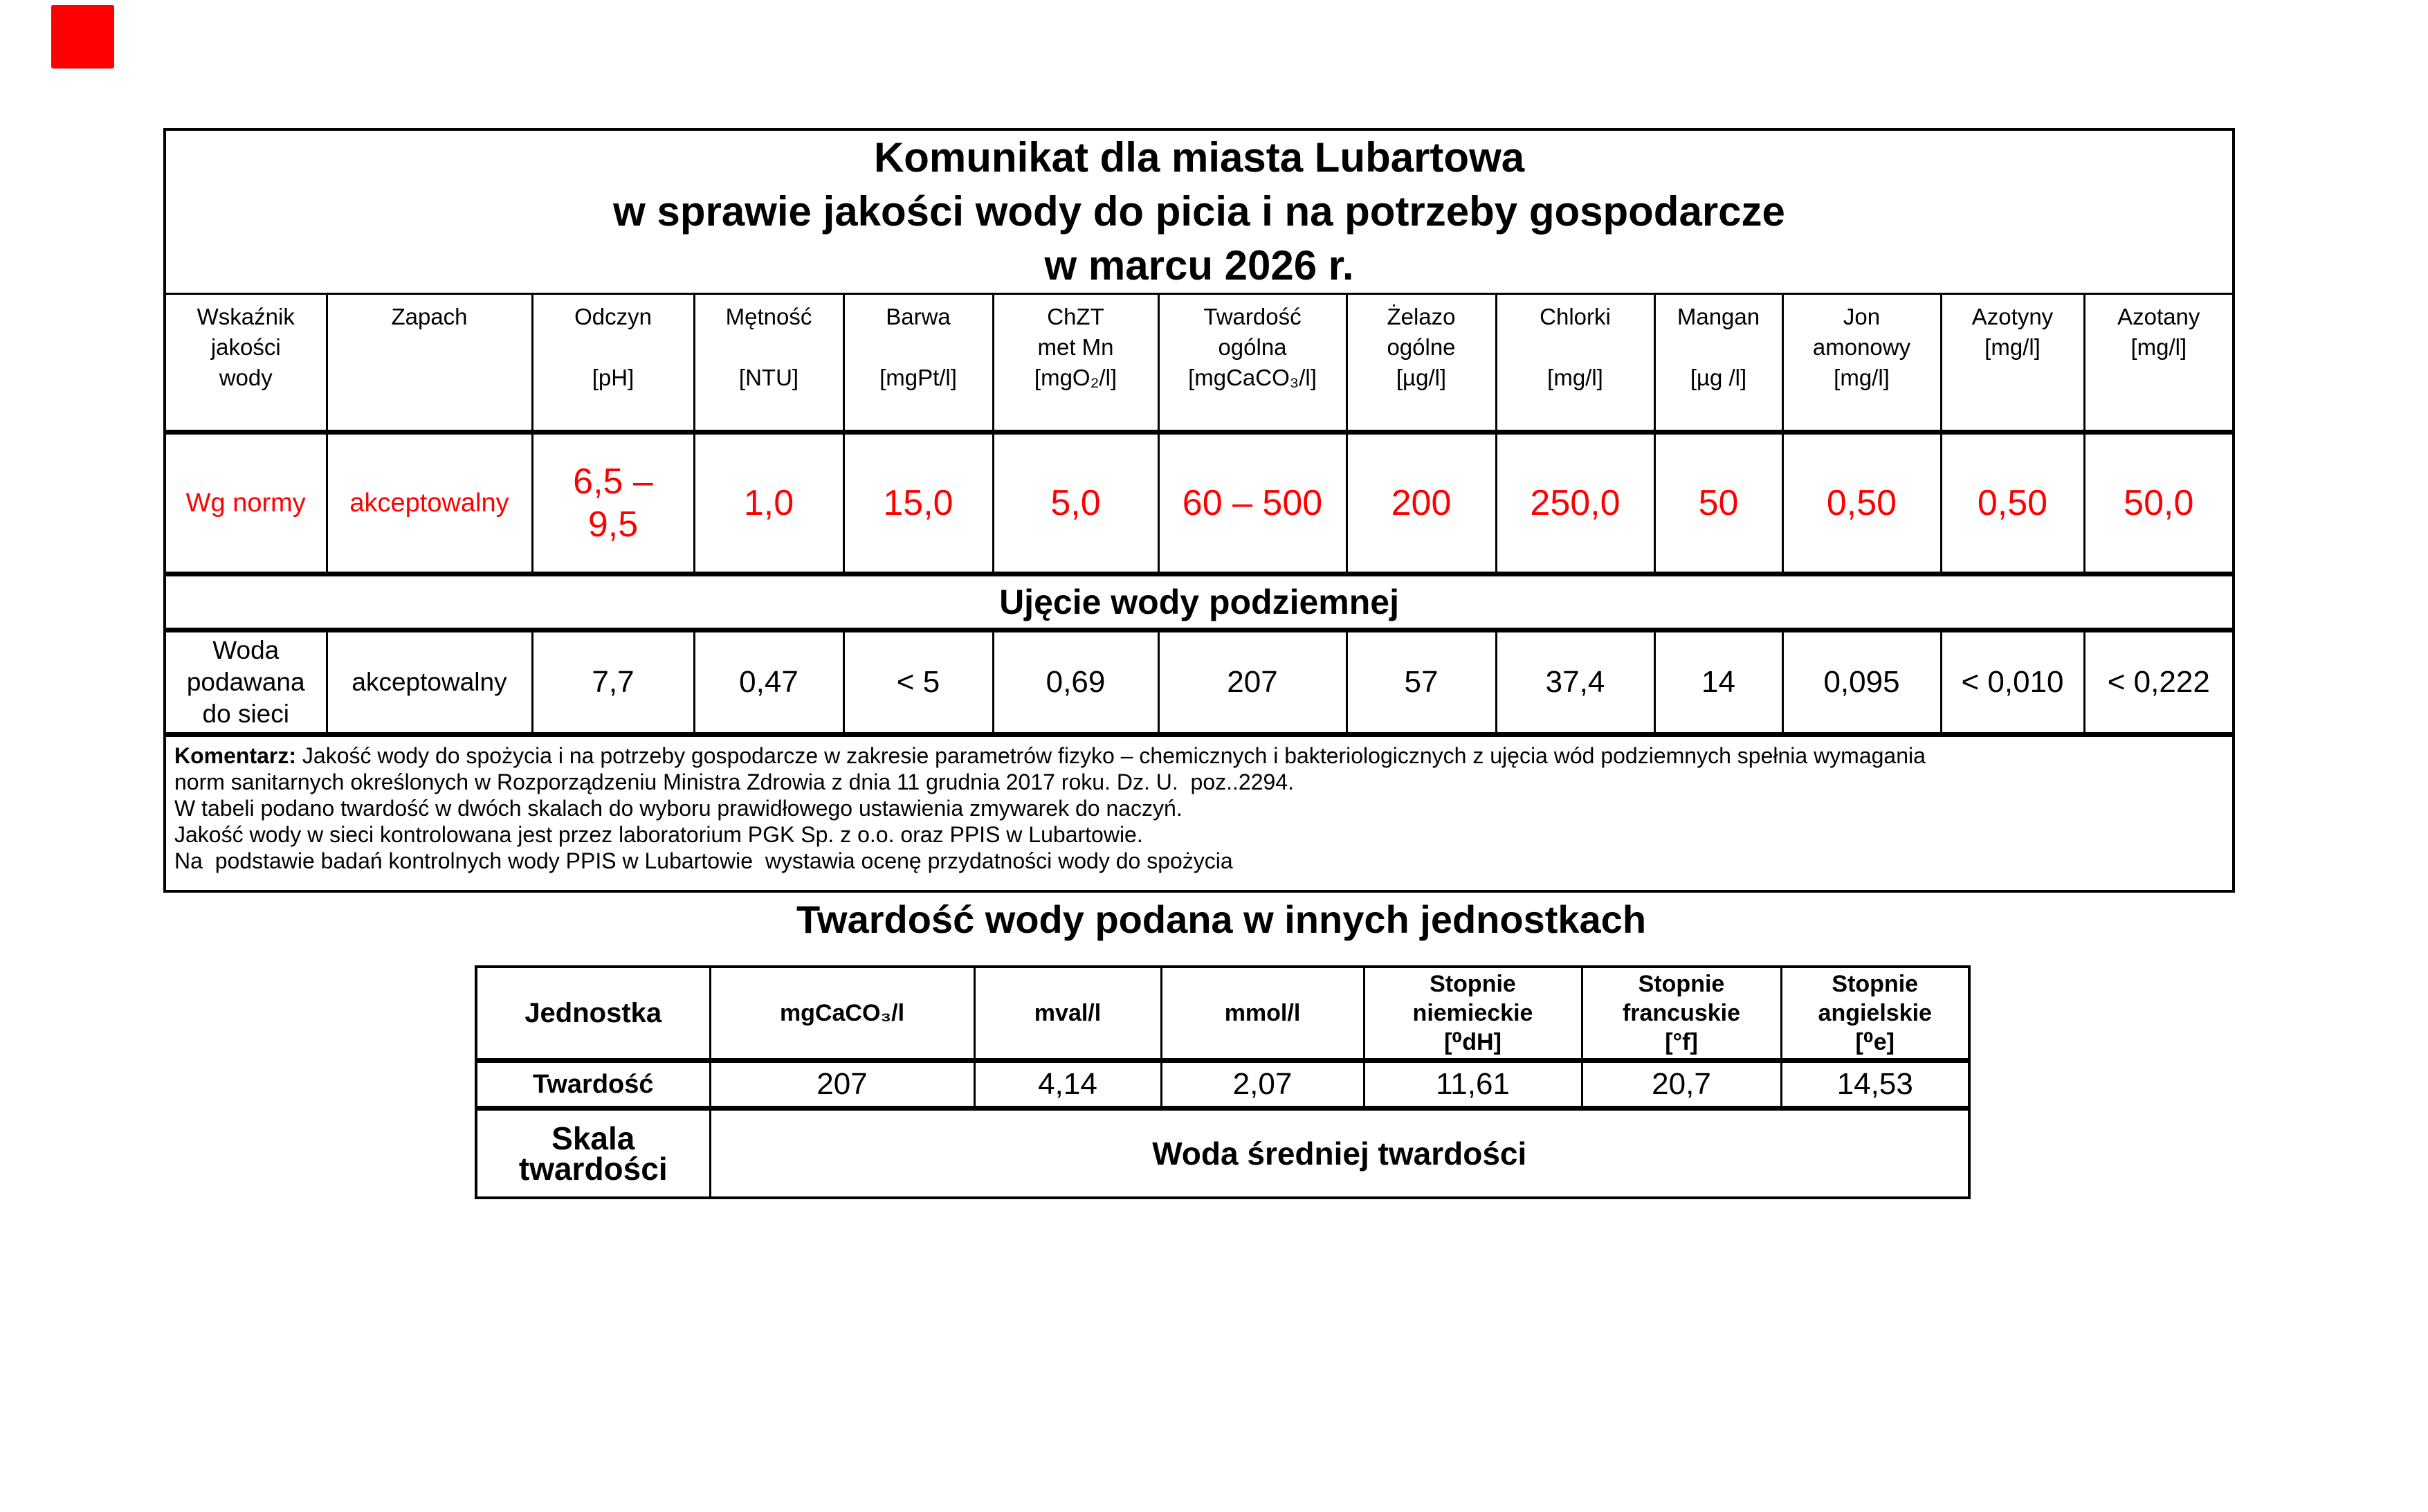  What do you see at coordinates (1199, 157) in the screenshot?
I see `title-line-1: Komunikat dla miasta Lubartowa` at bounding box center [1199, 157].